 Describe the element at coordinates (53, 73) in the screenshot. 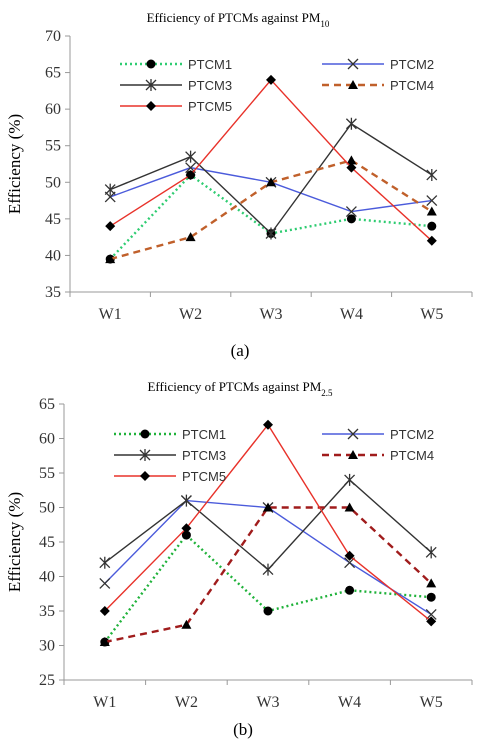

I see `y-tick-label: 65` at that location.